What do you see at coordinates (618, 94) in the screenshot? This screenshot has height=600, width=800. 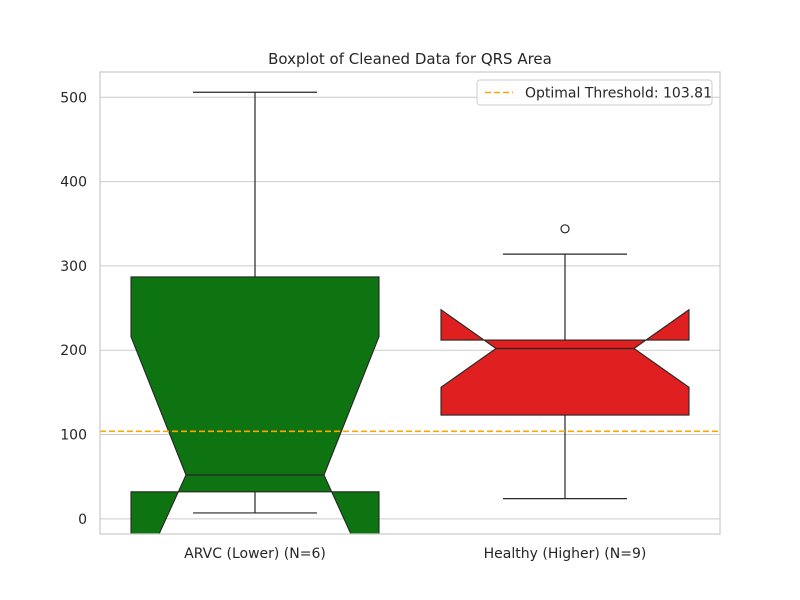 I see `legend-threshold-label: Optimal Threshold: 103.81` at bounding box center [618, 94].